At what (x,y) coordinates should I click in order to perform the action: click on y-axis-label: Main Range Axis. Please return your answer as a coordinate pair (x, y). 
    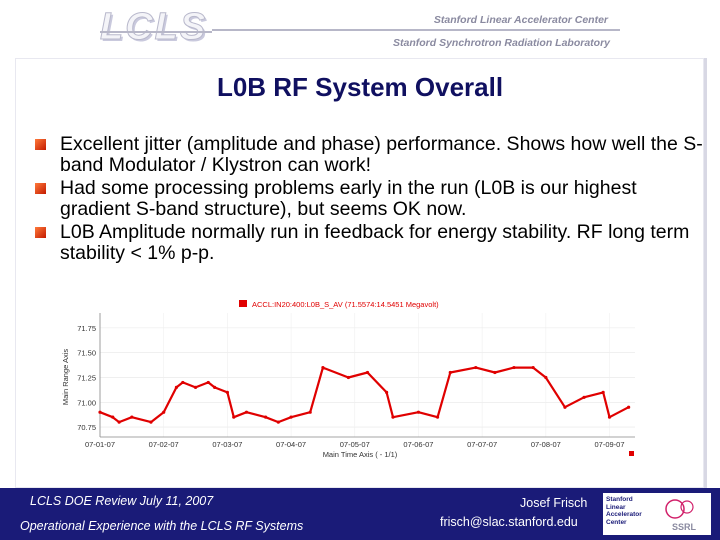
    Looking at the image, I should click on (65, 377).